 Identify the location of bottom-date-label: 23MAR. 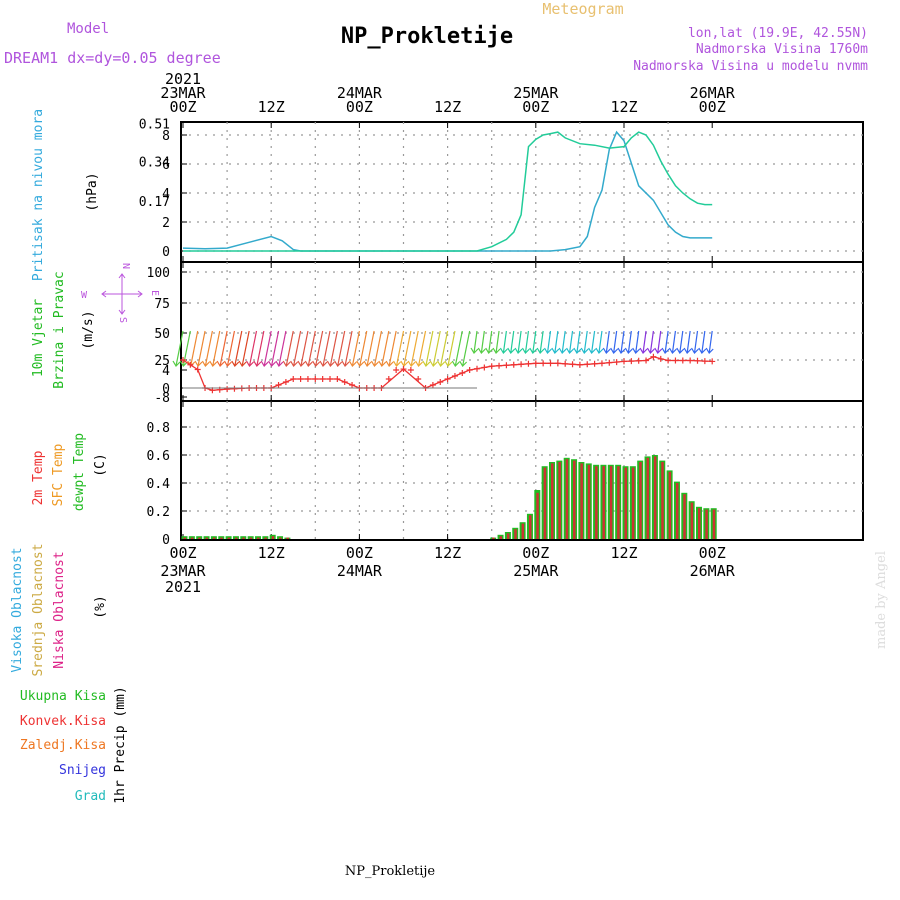
(183, 571).